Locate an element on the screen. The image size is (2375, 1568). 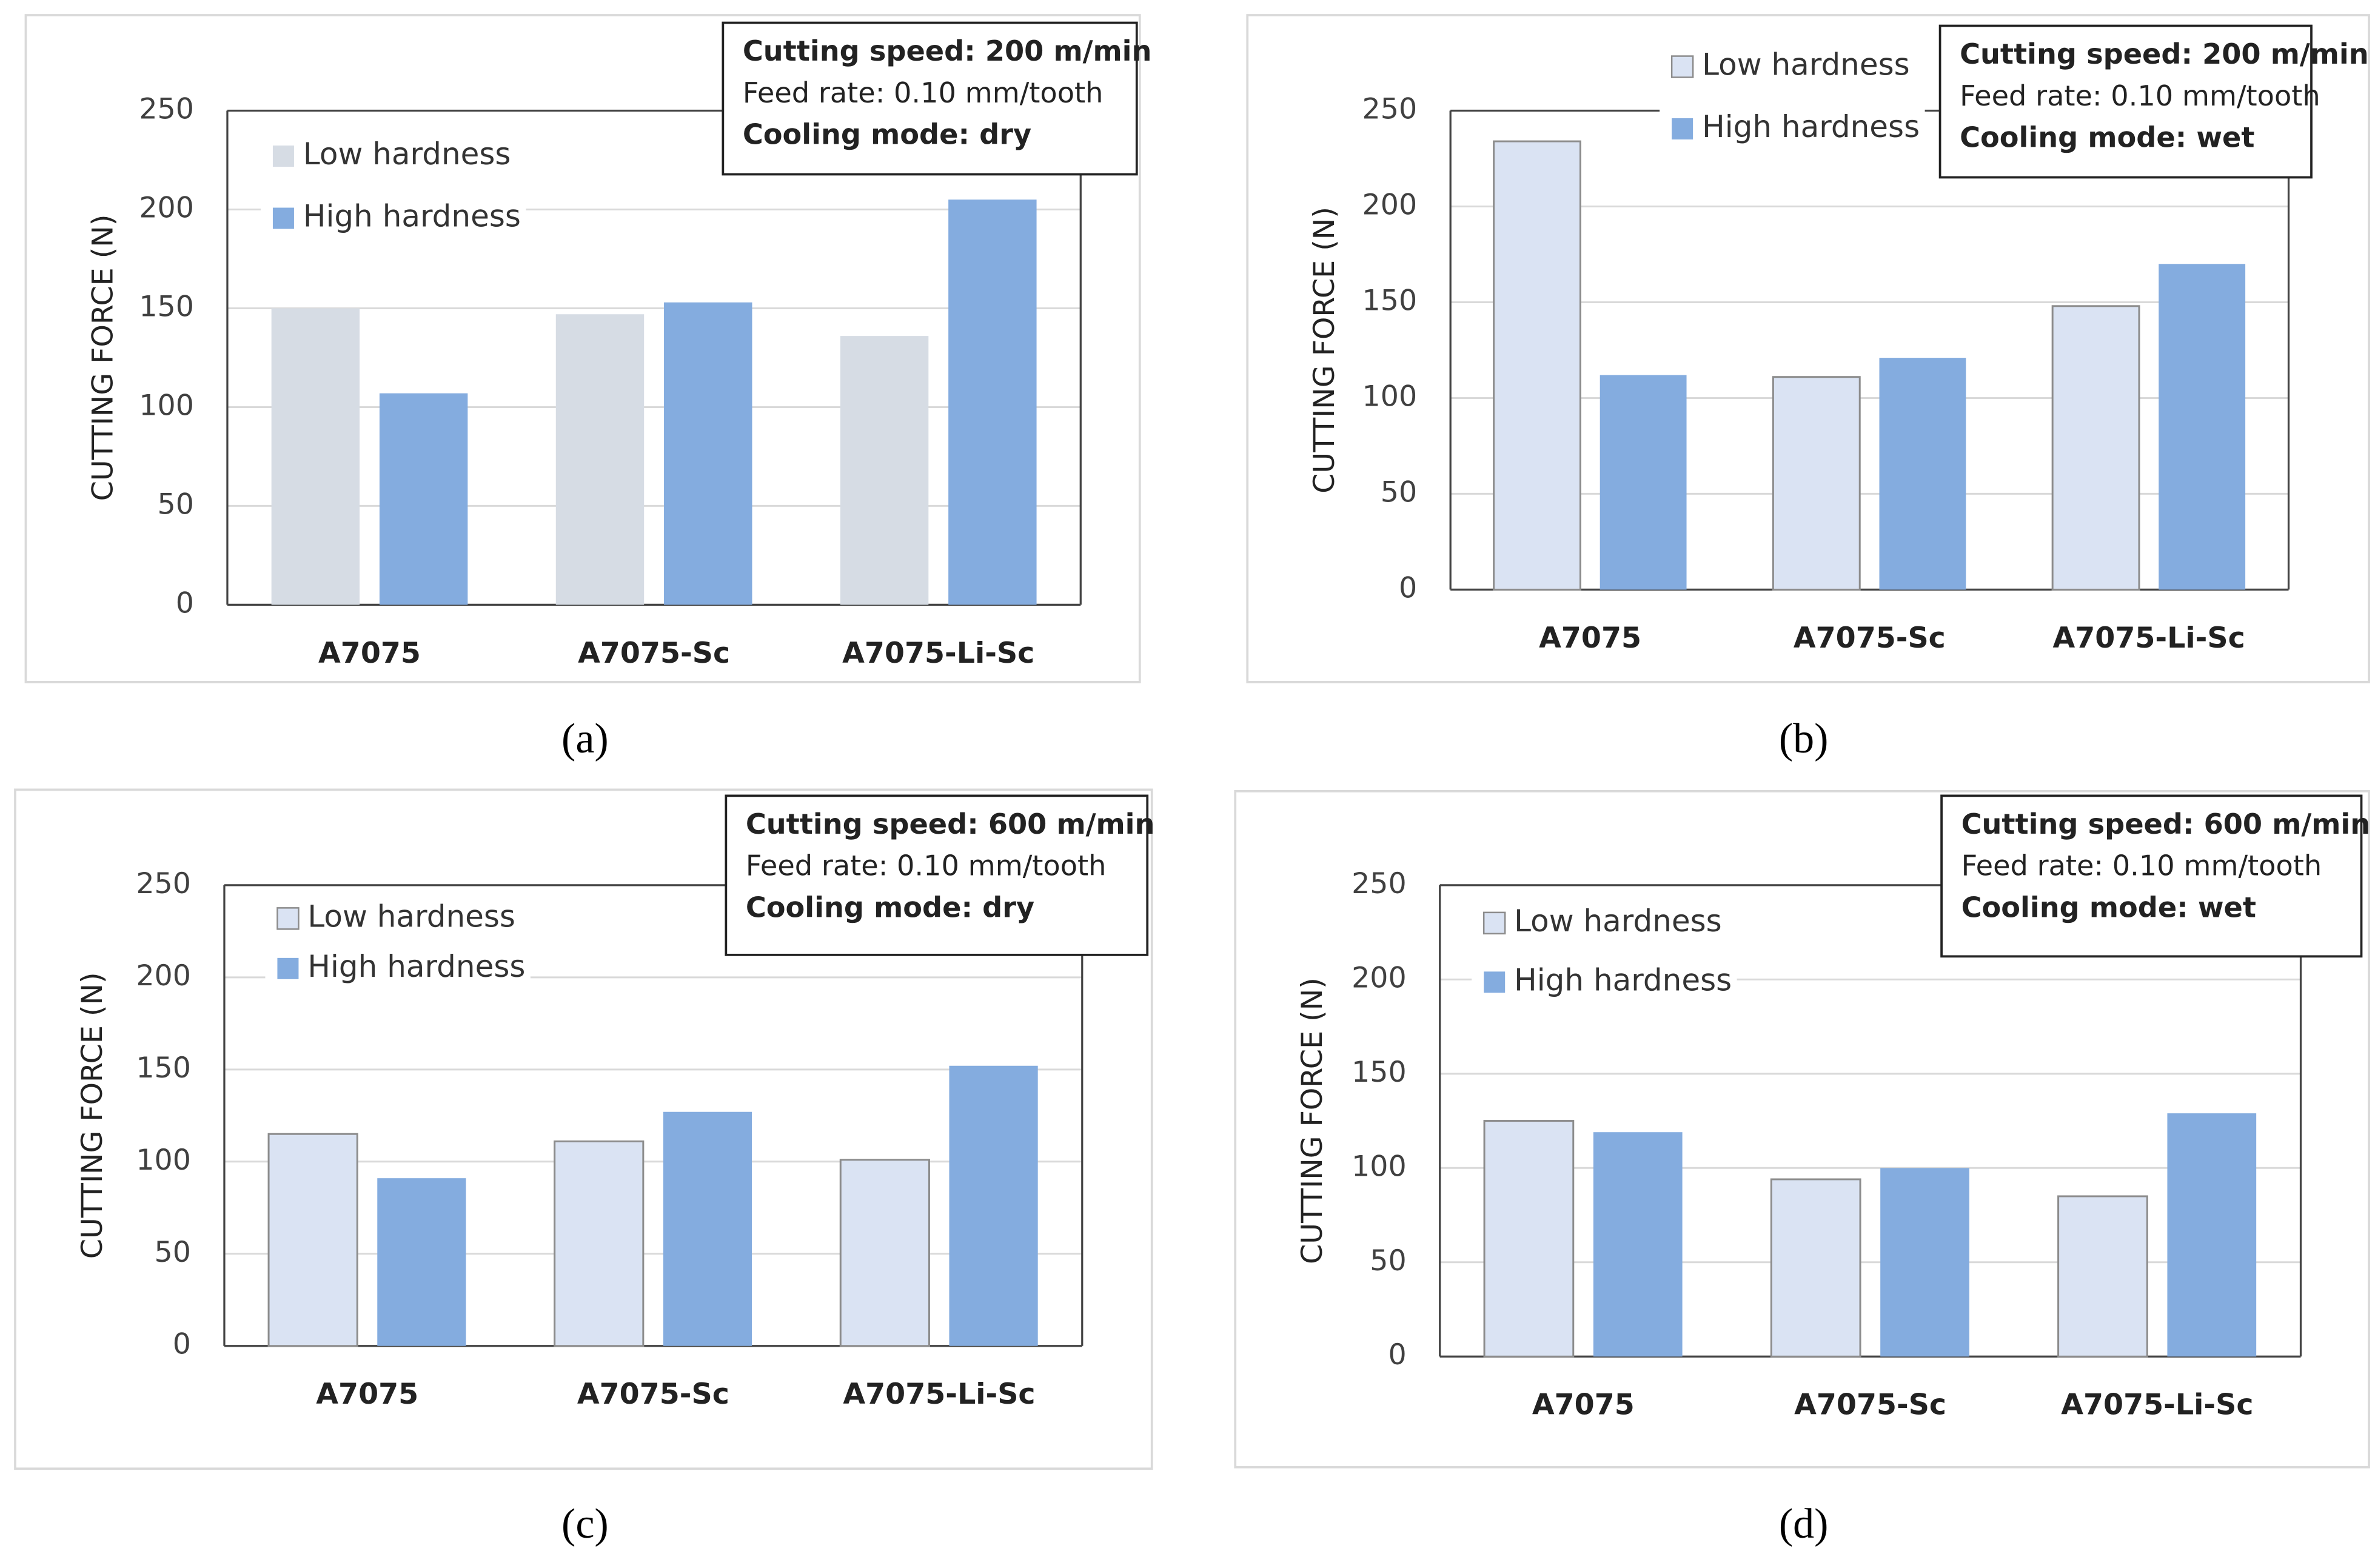
panel-caption: (c) is located at coordinates (585, 1524).